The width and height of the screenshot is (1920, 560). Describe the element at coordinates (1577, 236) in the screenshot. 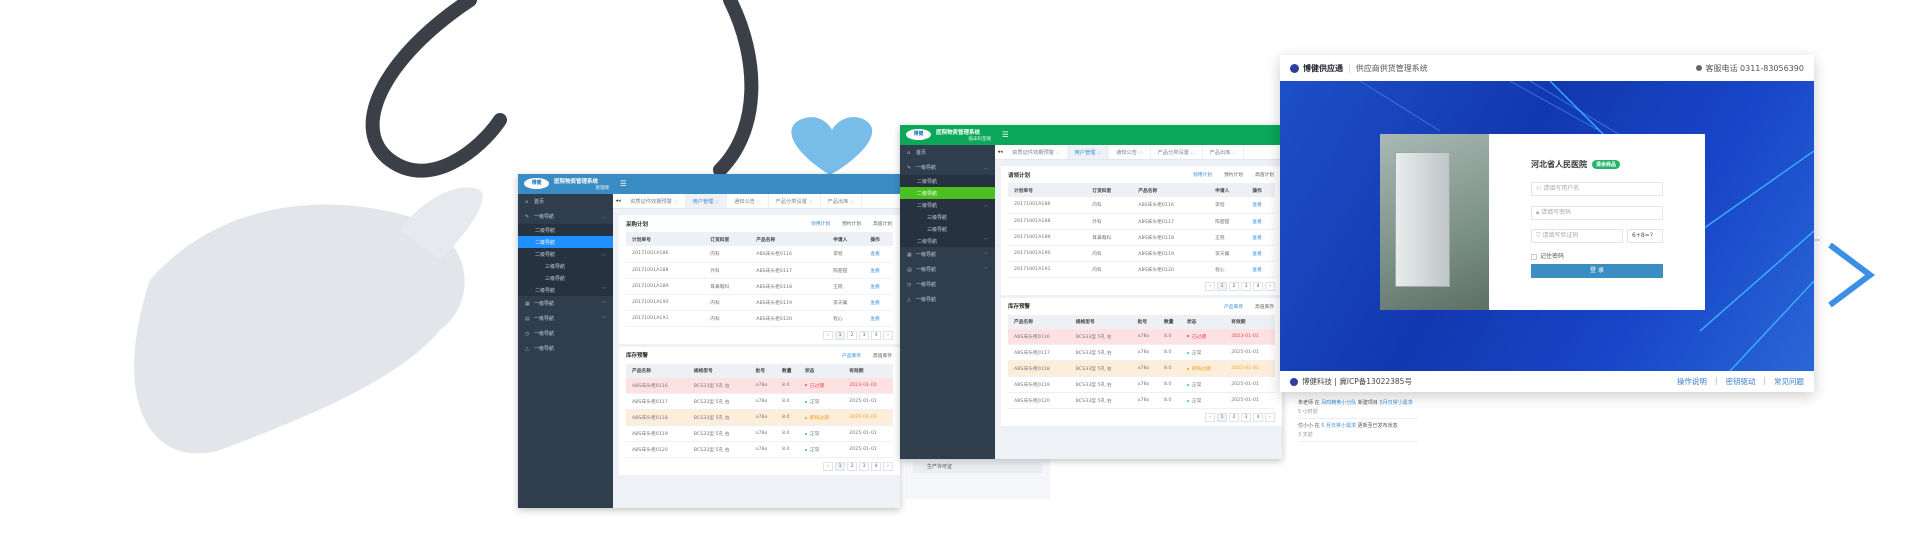

I see `captcha-input: ⛉ 请填写验证码` at that location.